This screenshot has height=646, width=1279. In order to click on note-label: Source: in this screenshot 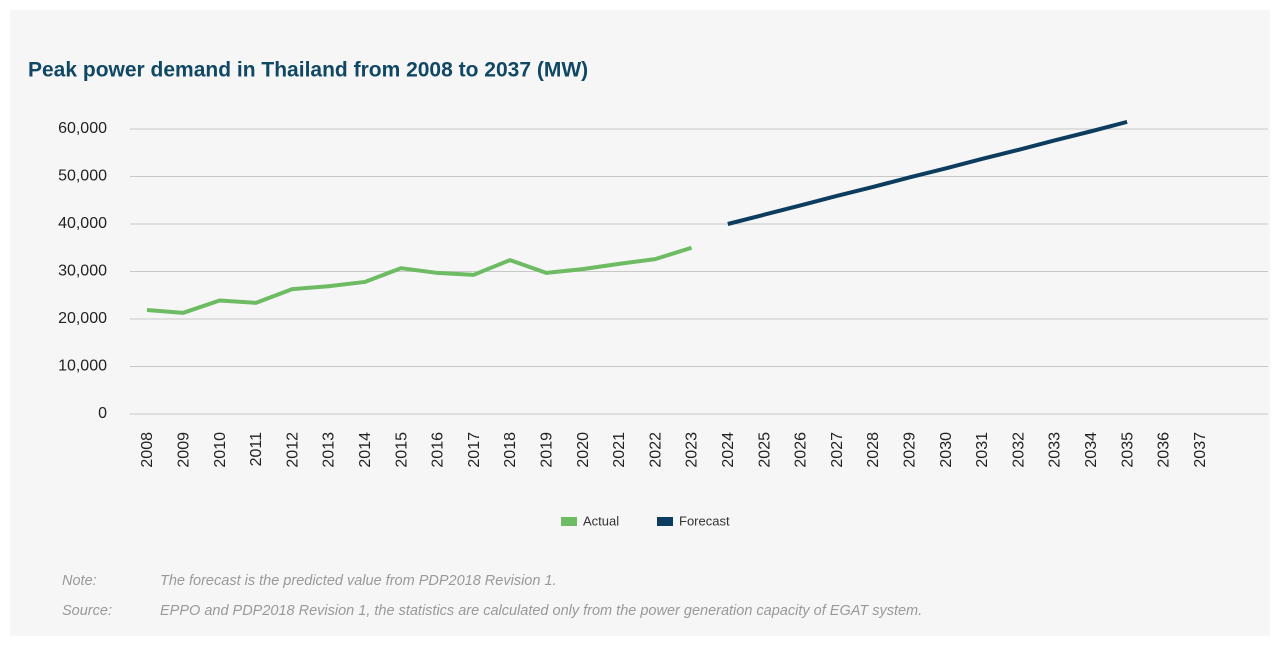, I will do `click(87, 611)`.